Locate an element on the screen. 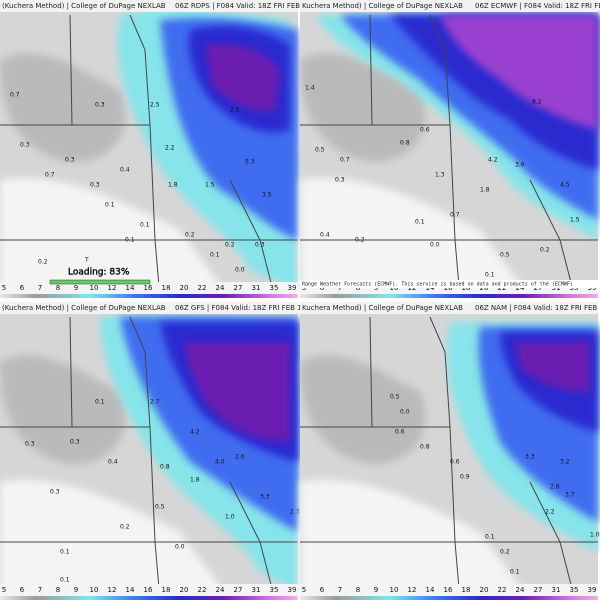 This screenshot has height=604, width=600. colorbar-label: 5 is located at coordinates (4, 288).